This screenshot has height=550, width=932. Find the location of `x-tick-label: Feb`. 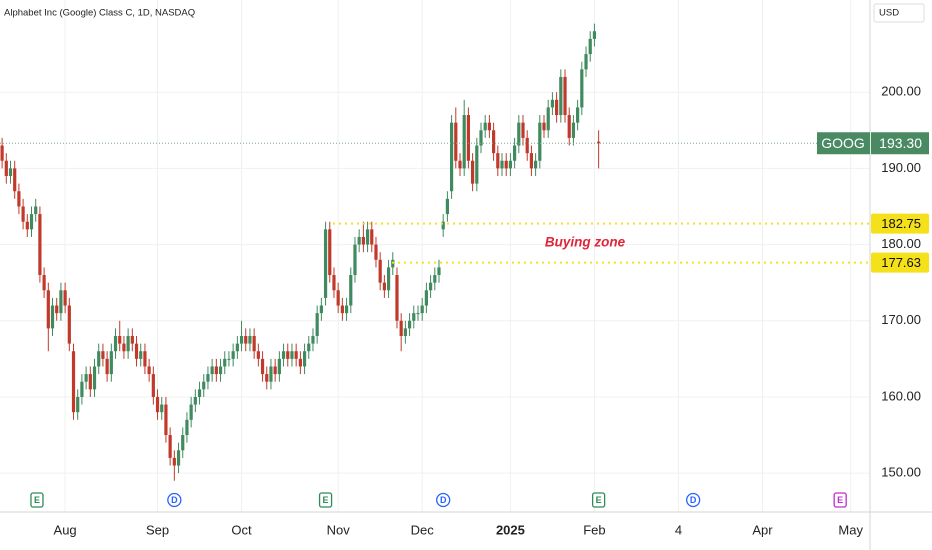

x-tick-label: Feb is located at coordinates (594, 529).